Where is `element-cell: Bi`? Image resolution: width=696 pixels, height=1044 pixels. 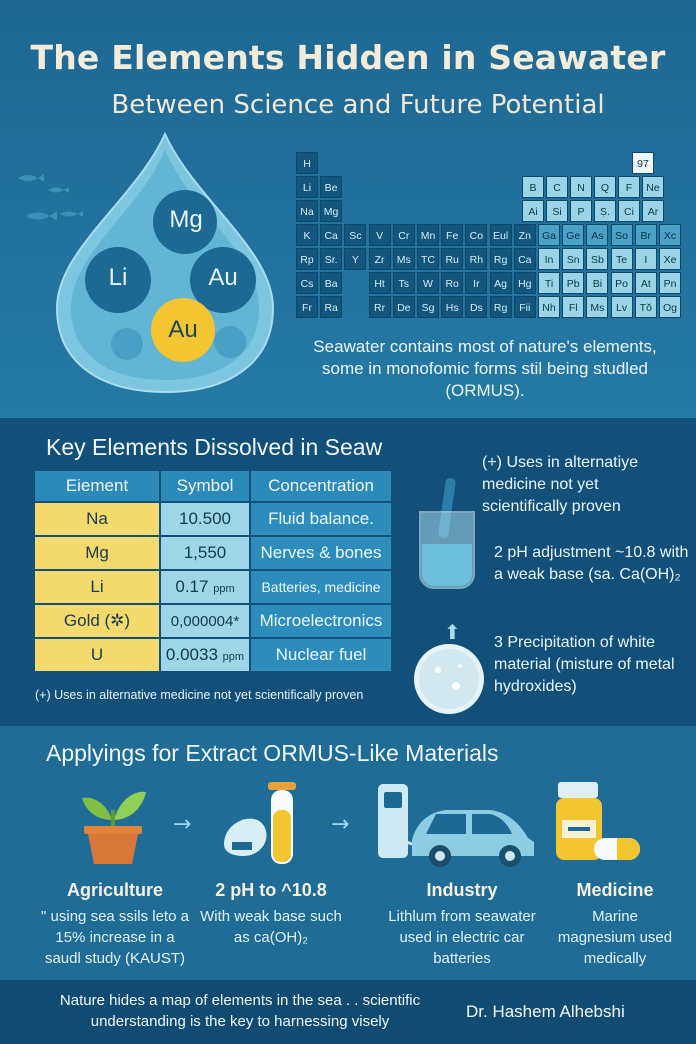 element-cell: Bi is located at coordinates (597, 283).